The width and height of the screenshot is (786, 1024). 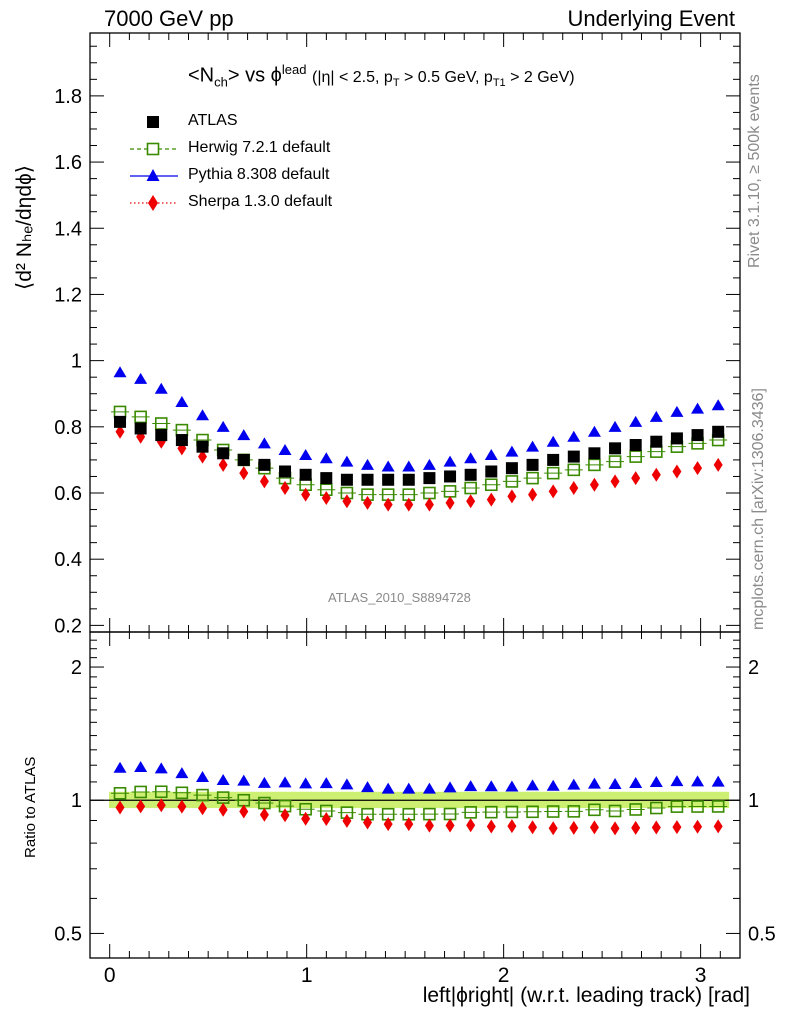 What do you see at coordinates (352, 77) in the screenshot?
I see `cuts-1: (|η| < 2.5, p` at bounding box center [352, 77].